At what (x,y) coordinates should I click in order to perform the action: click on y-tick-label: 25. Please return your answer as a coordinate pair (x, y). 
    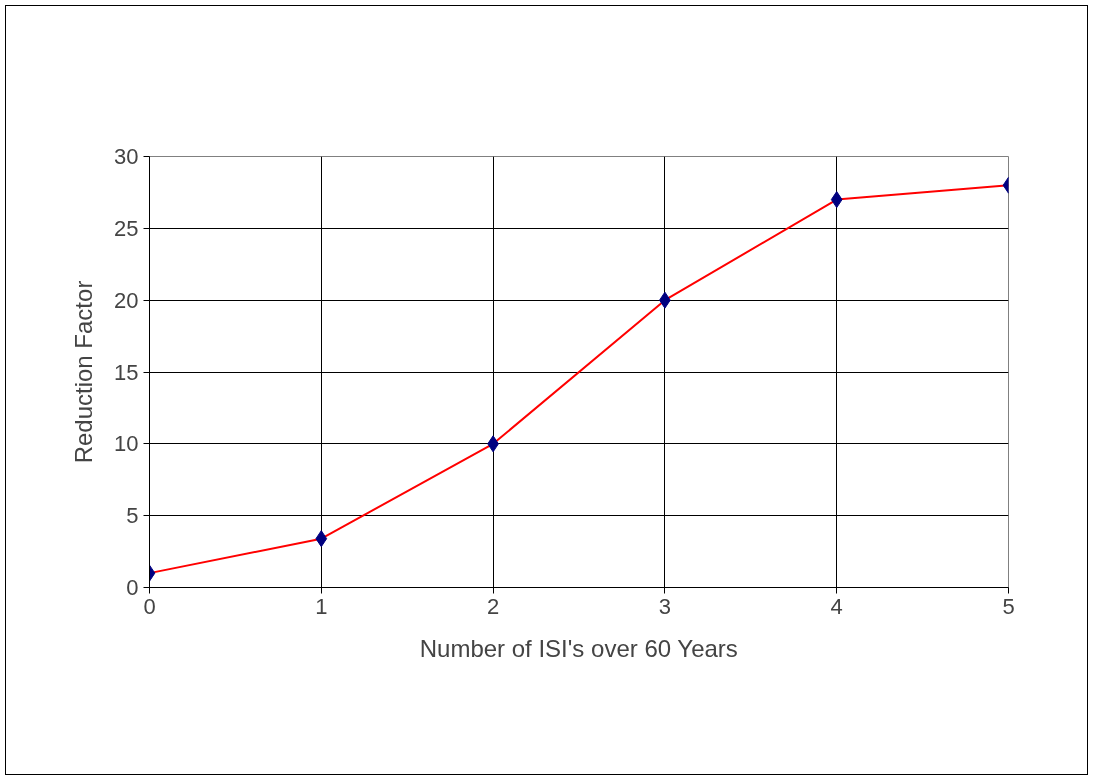
    Looking at the image, I should click on (126, 228).